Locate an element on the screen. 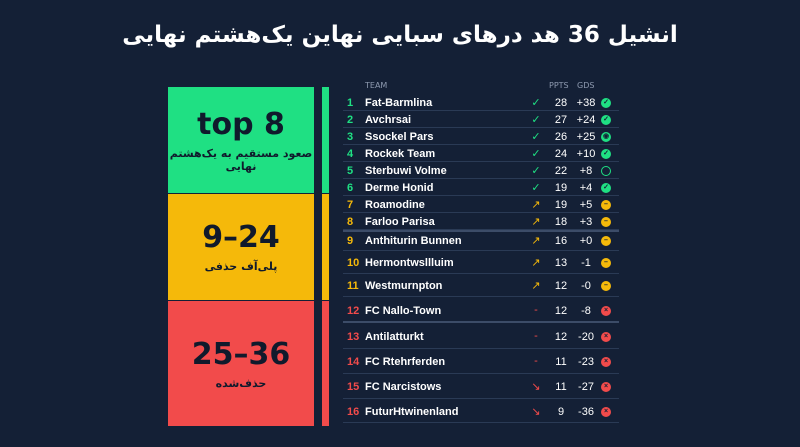  zone-playoff-label: پلی‌آف حذفی is located at coordinates (241, 266).